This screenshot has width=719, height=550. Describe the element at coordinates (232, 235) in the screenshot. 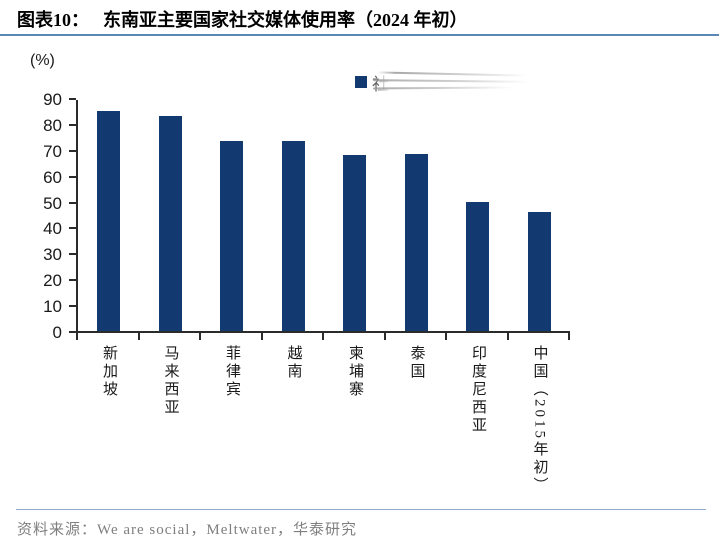

I see `bar-菲律宾` at that location.